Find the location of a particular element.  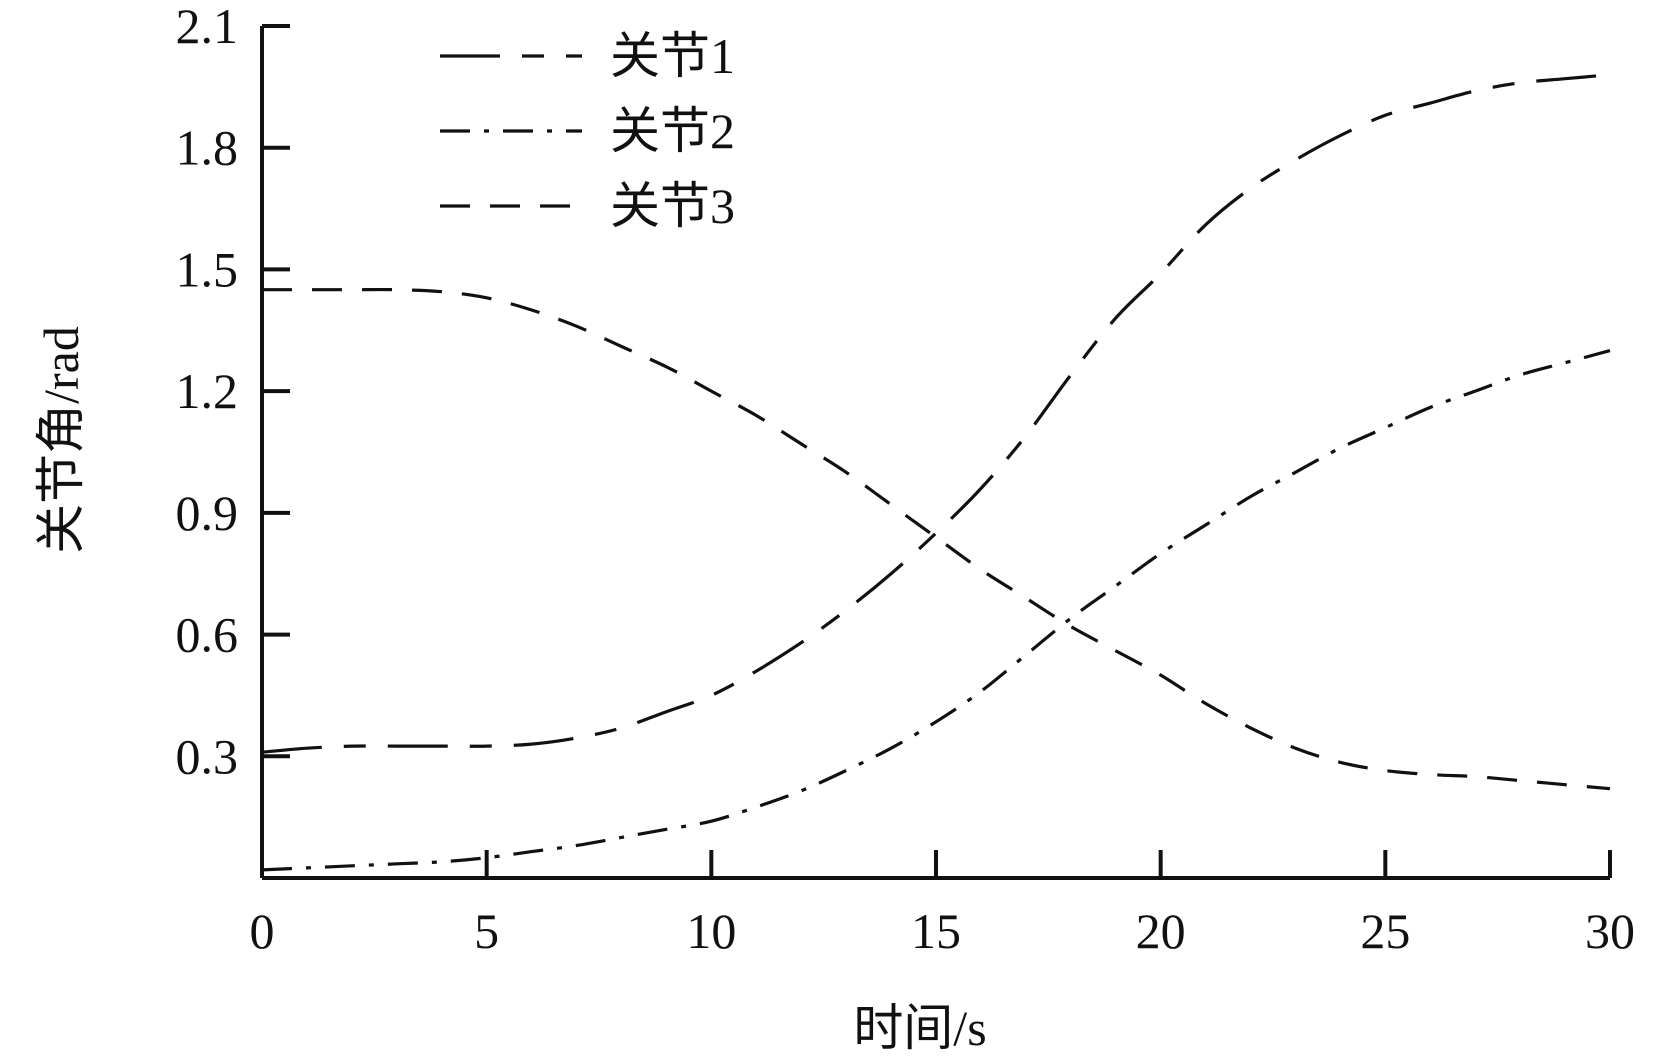

y-tick-label: 0.6 is located at coordinates (207, 635).